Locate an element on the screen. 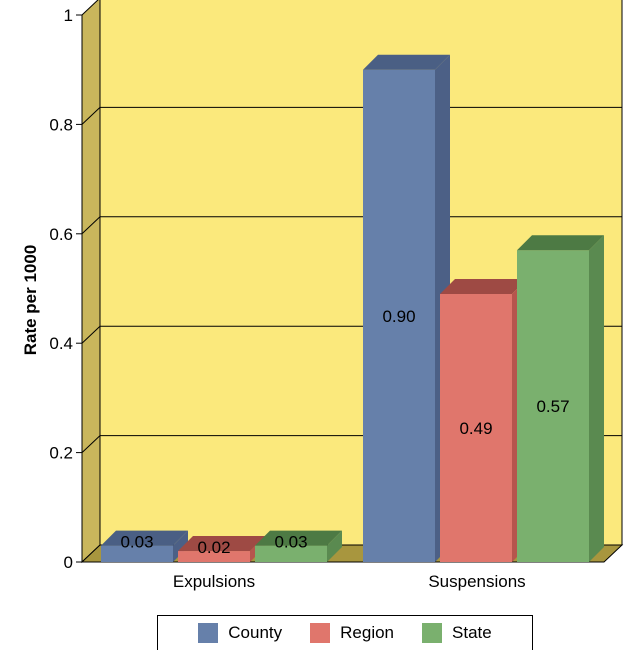  data-label: 0.90 is located at coordinates (398, 316).